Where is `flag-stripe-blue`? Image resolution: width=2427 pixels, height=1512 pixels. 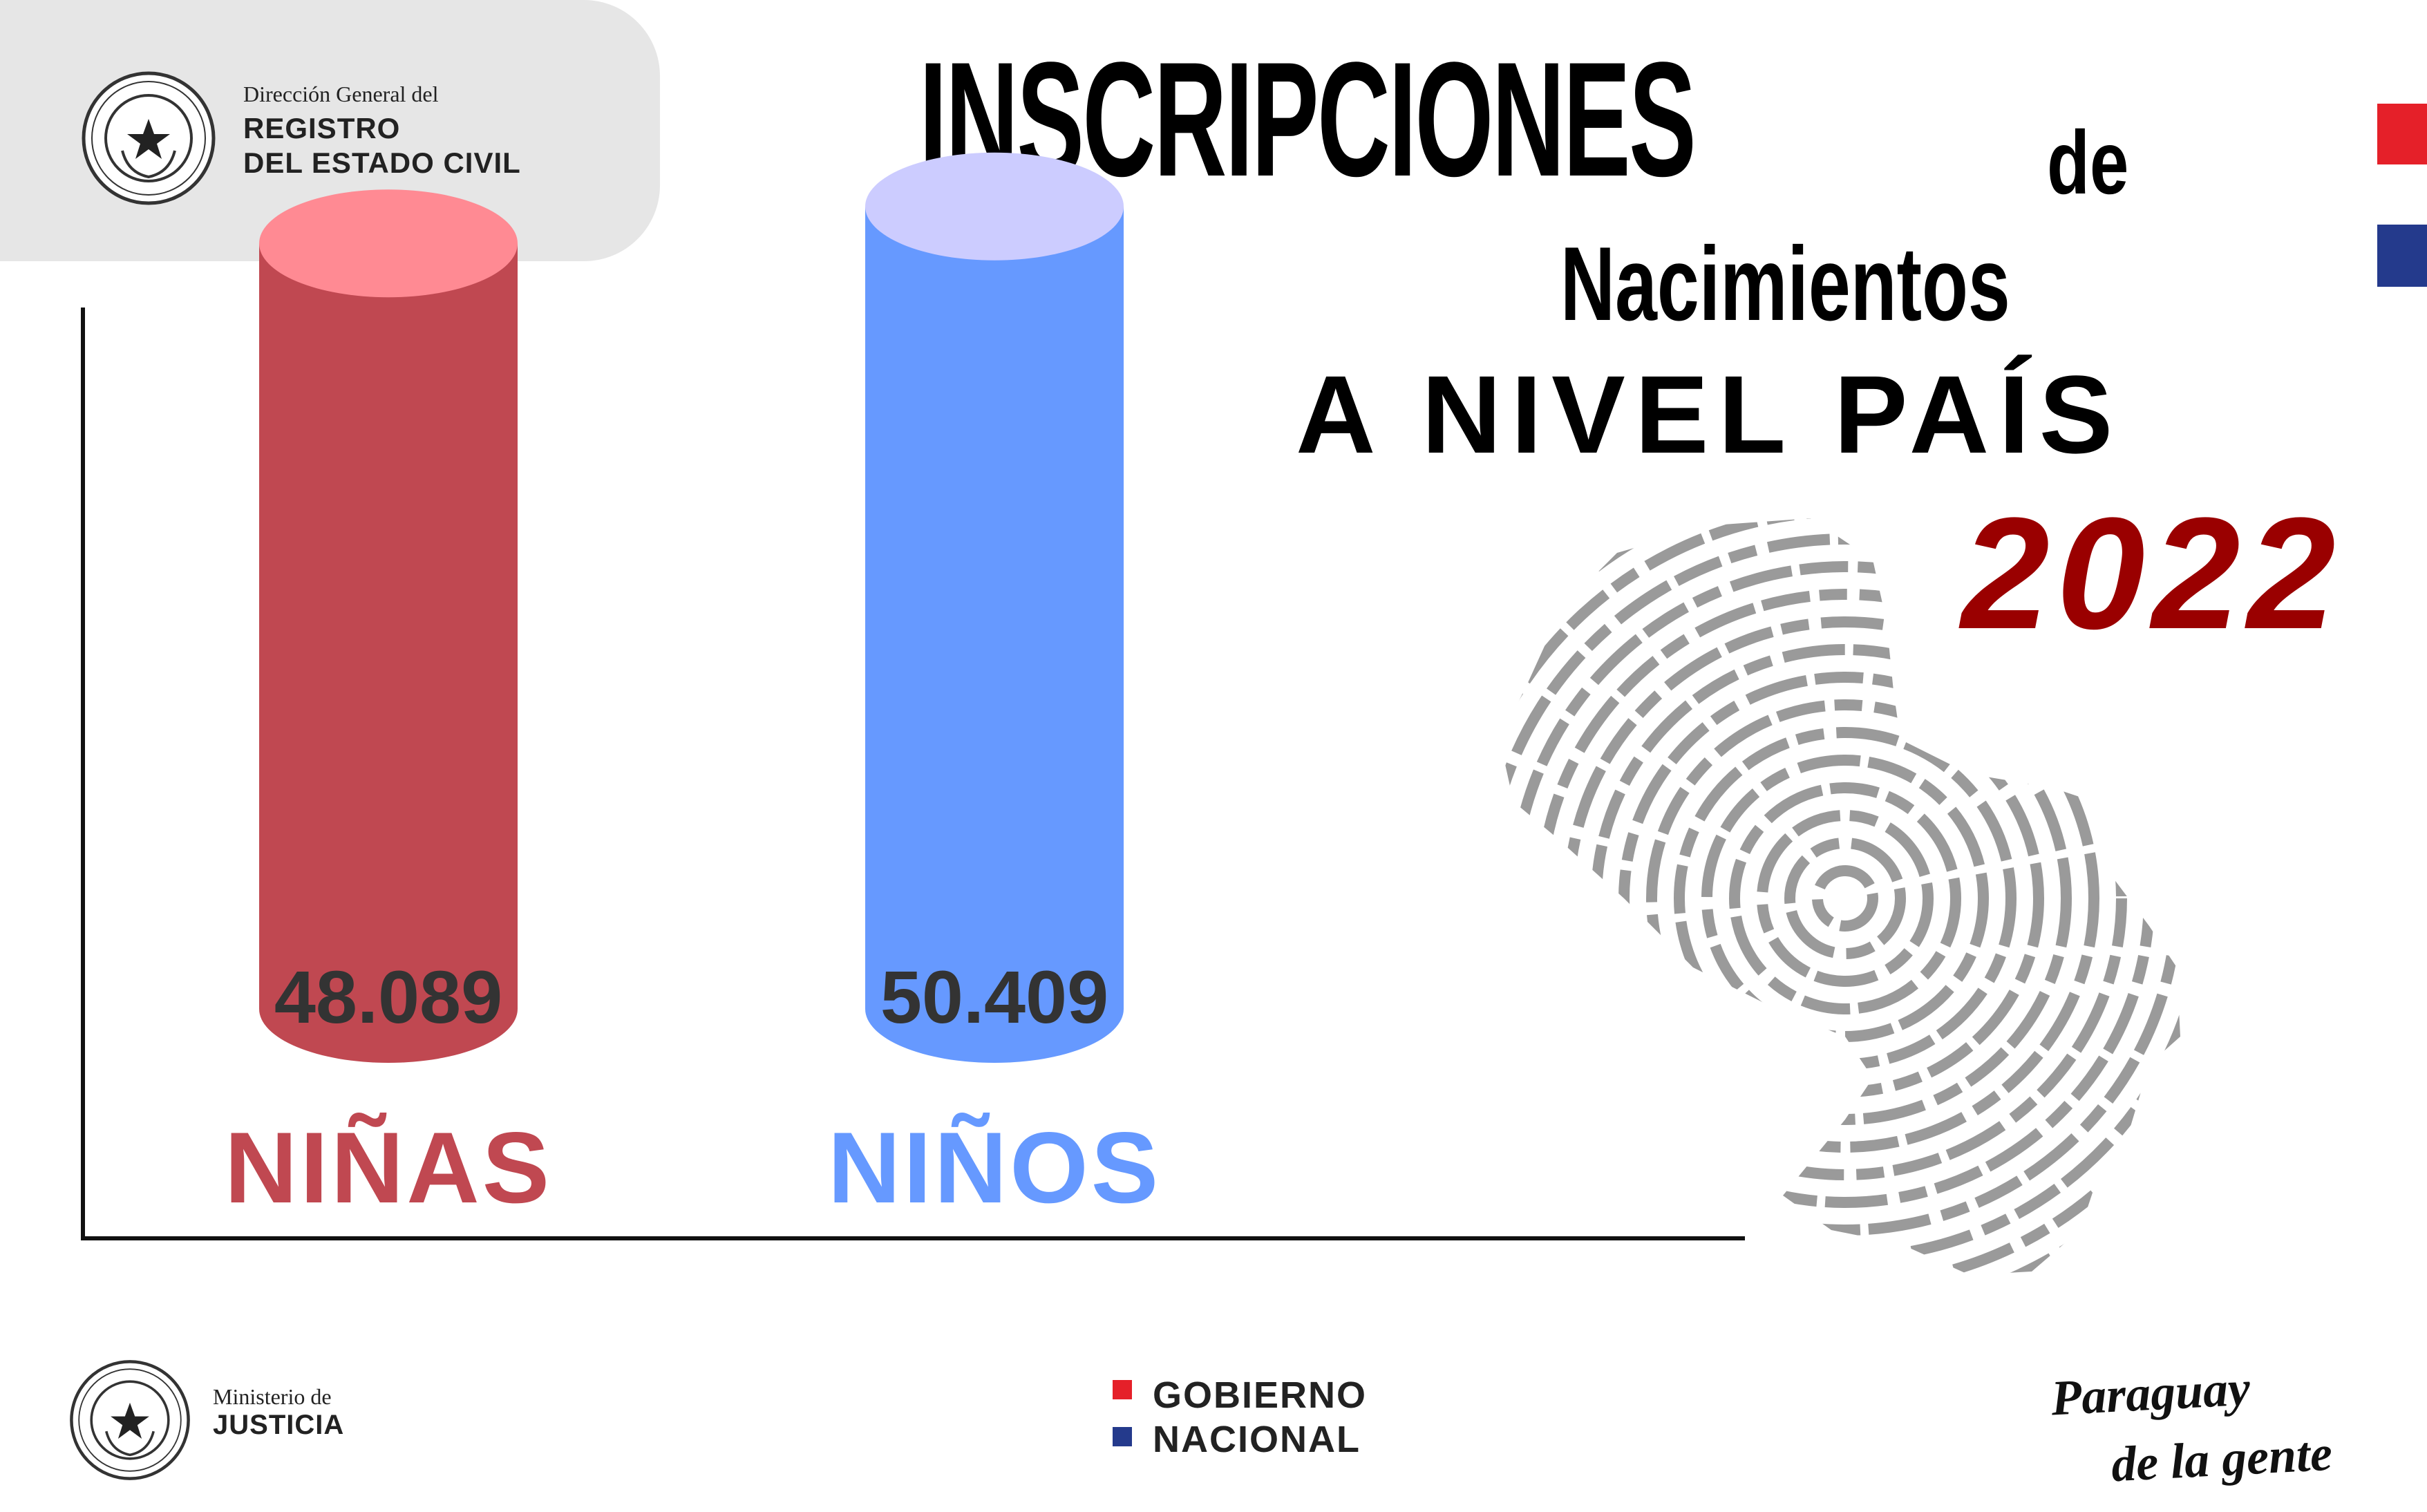 flag-stripe-blue is located at coordinates (2402, 256).